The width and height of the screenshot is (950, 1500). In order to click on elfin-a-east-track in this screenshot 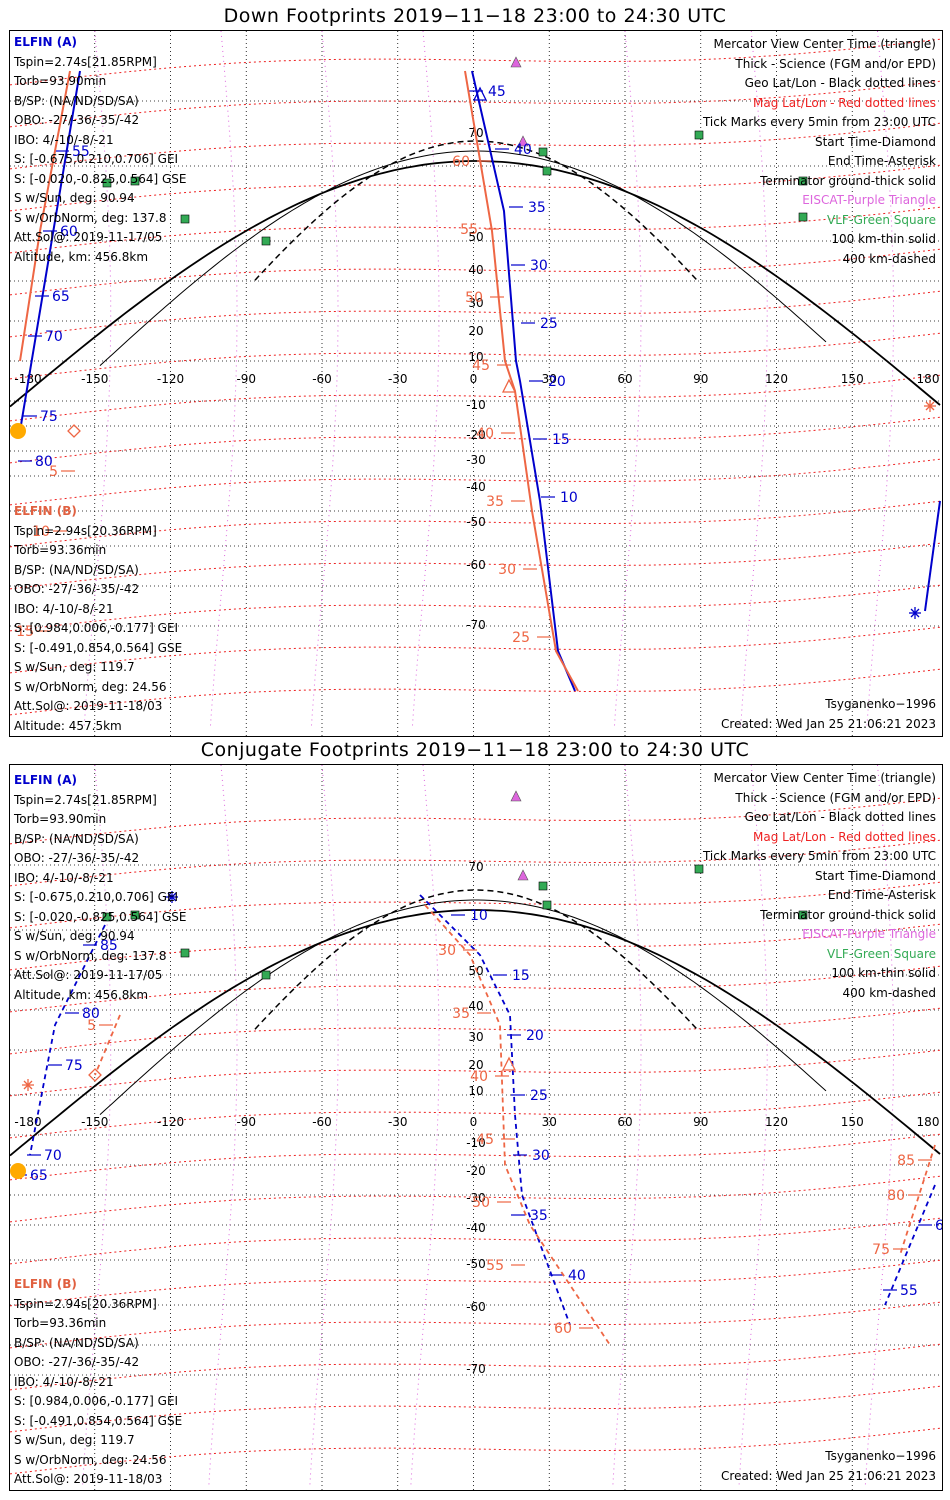, I will do `click(932, 556)`.